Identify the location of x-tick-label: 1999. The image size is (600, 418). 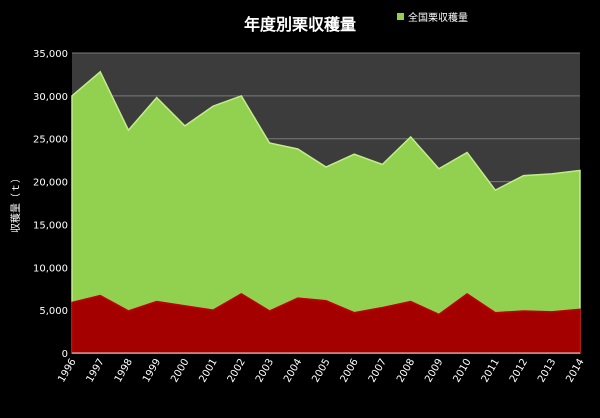
(152, 371).